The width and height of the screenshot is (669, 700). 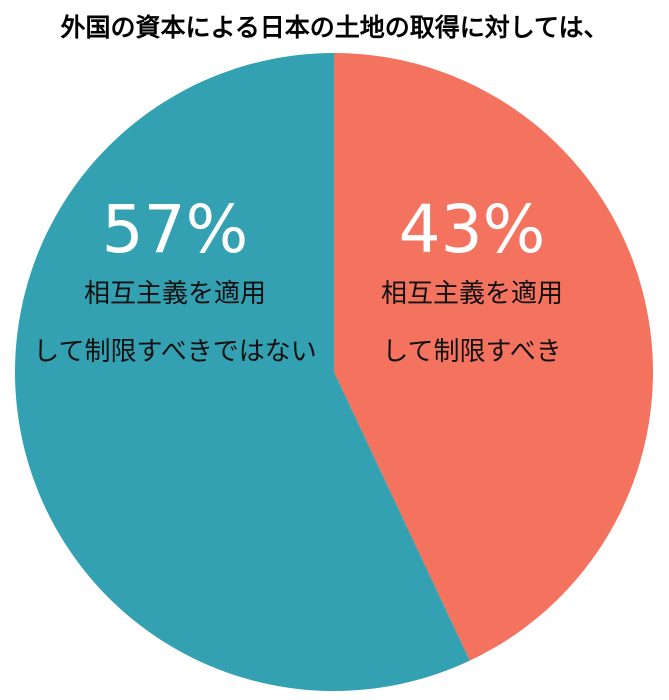 I want to click on value-label: 57%, so click(x=175, y=229).